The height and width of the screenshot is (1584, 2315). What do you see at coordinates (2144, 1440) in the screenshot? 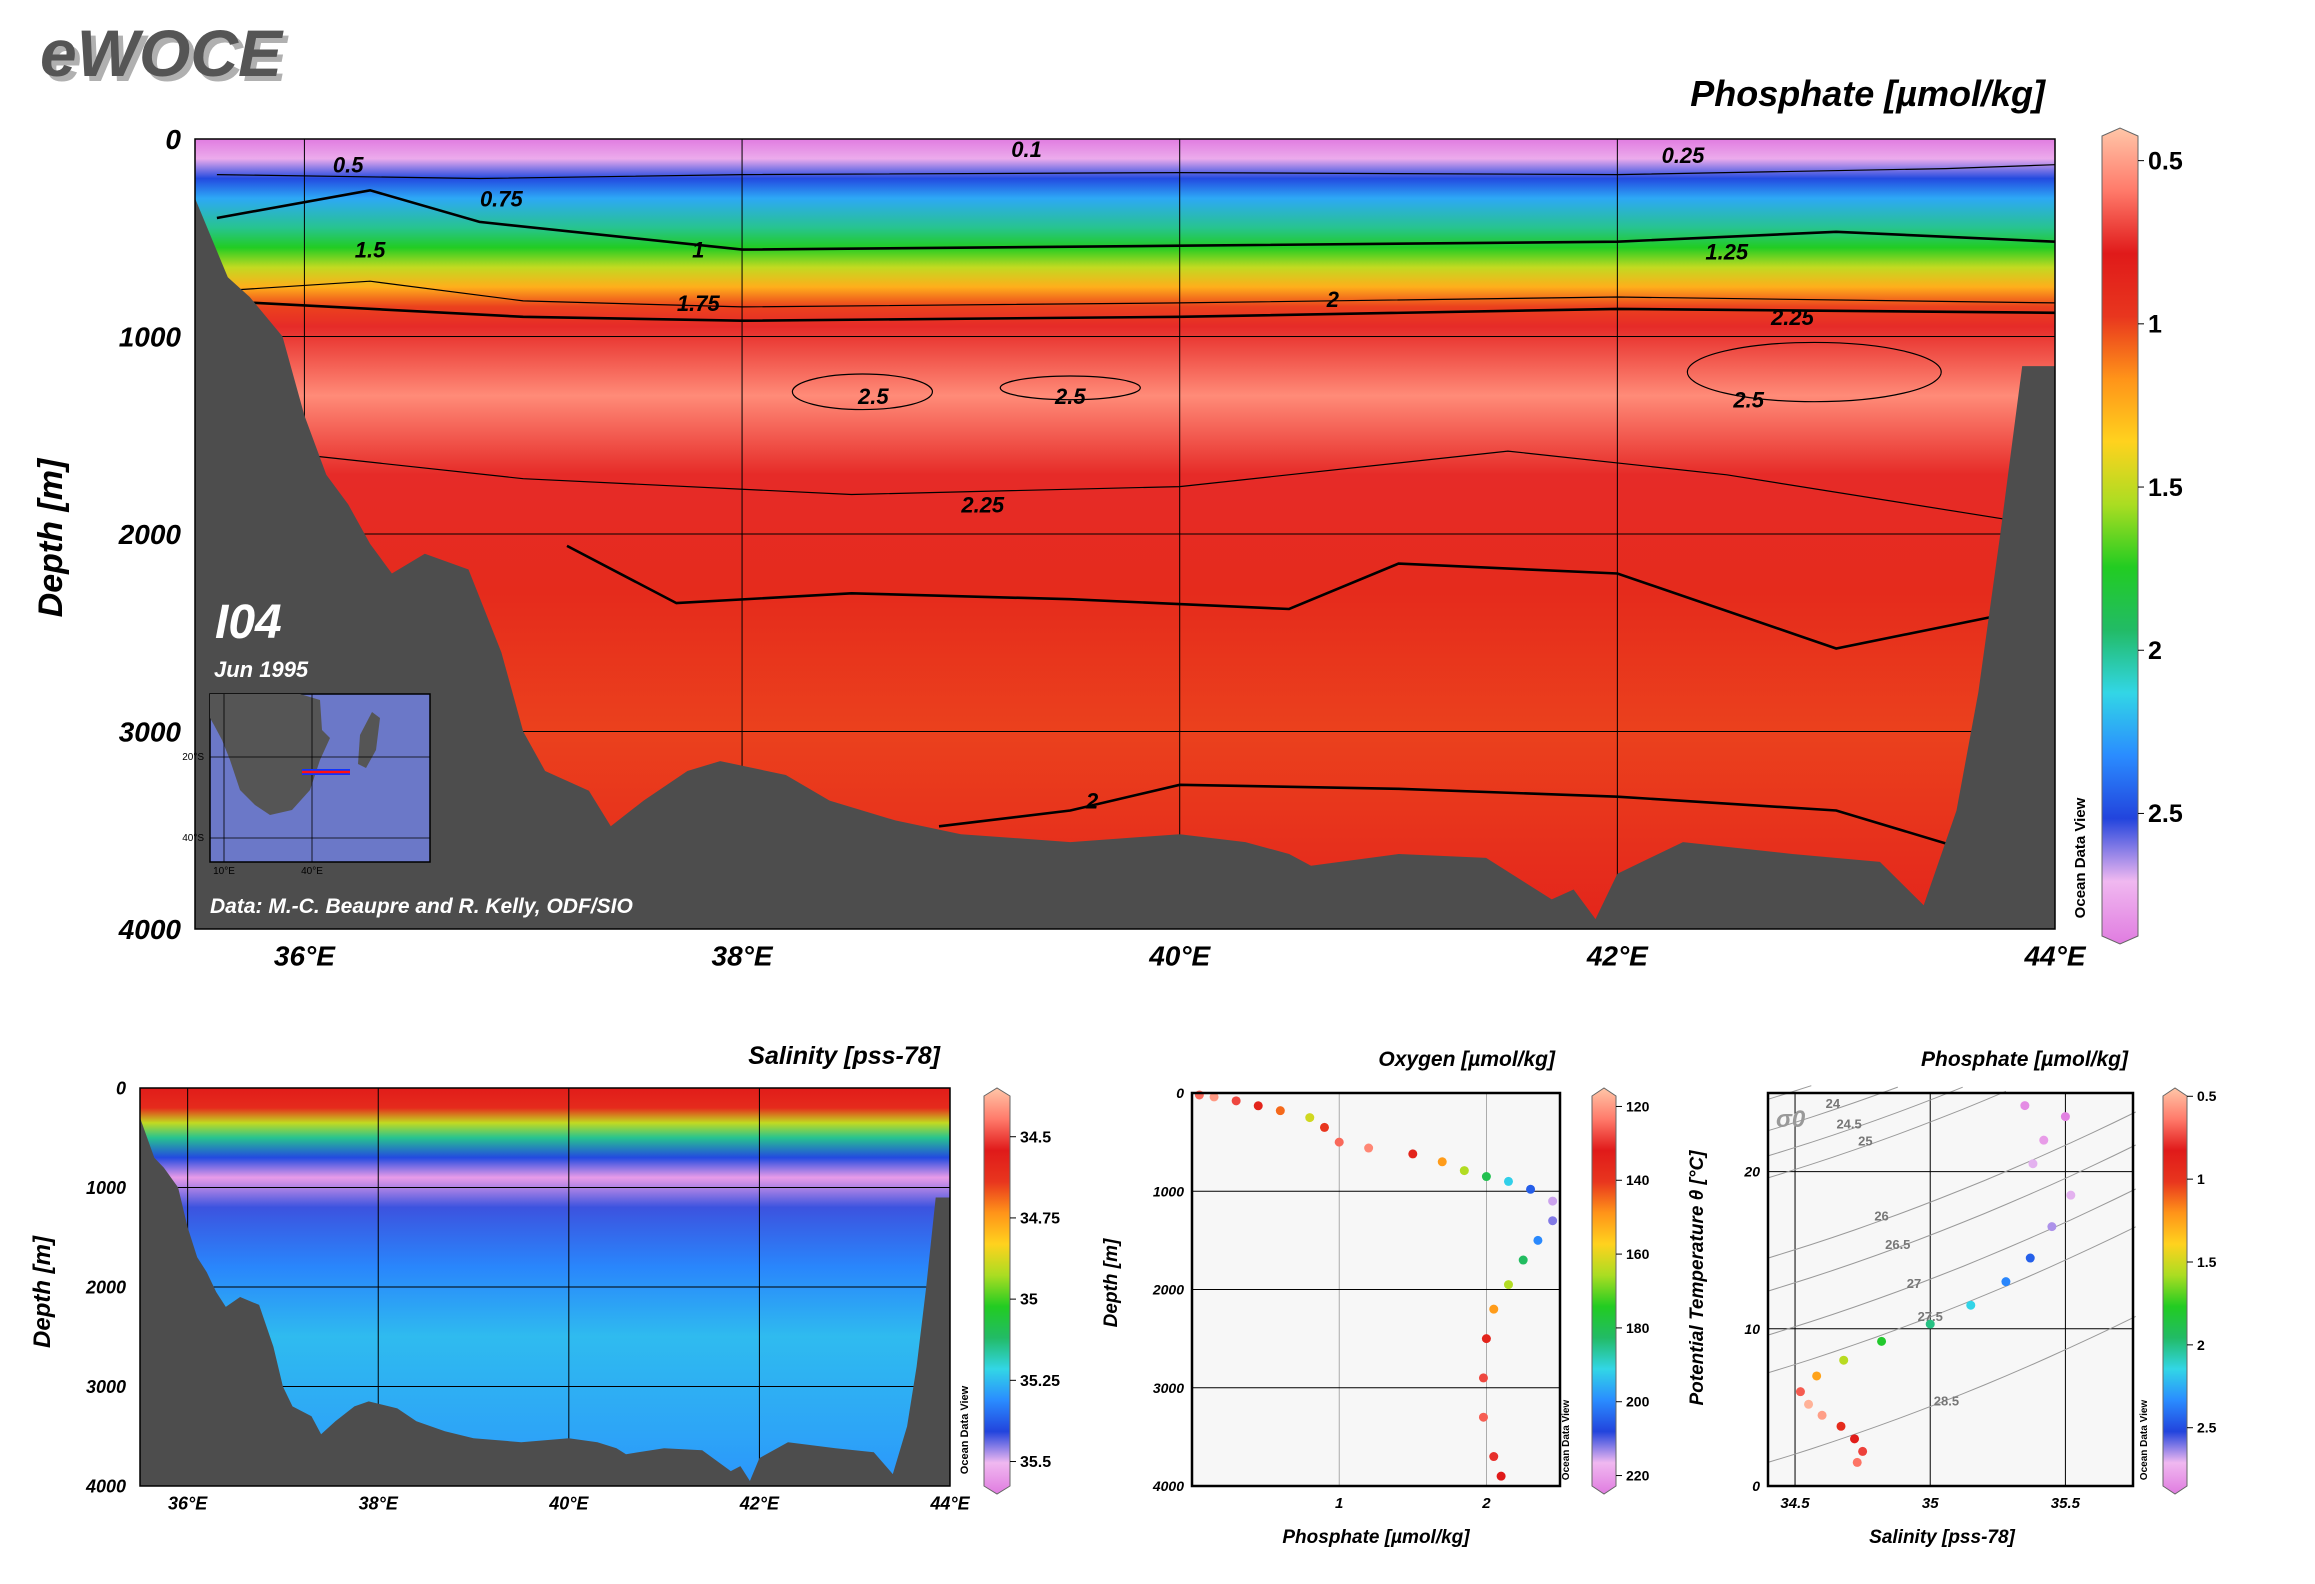
I see `ts-odv-credit: Ocean Data View` at bounding box center [2144, 1440].